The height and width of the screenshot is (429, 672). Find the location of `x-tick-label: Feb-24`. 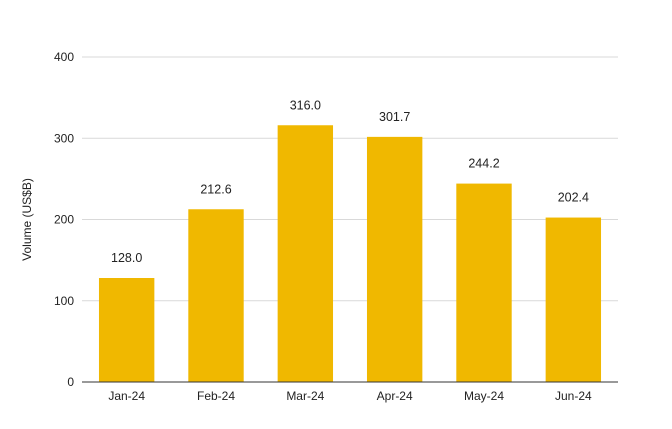

x-tick-label: Feb-24 is located at coordinates (216, 396).